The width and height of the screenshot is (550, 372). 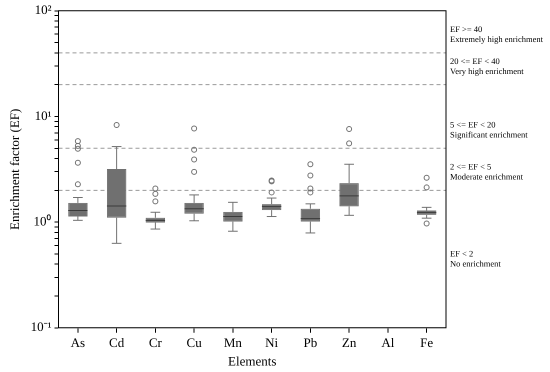 I want to click on x-axis-title: Elements, so click(x=252, y=361).